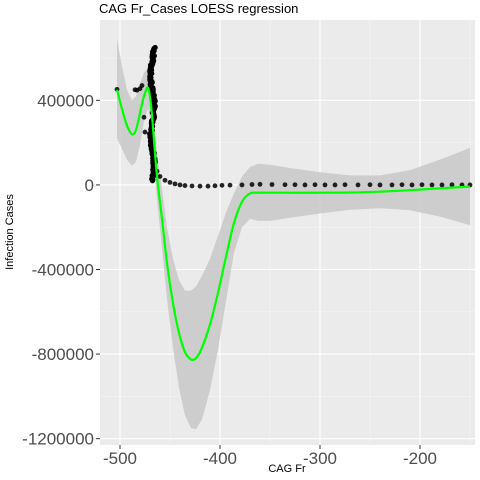 The image size is (480, 480). I want to click on y-tick-label: -400000, so click(63, 270).